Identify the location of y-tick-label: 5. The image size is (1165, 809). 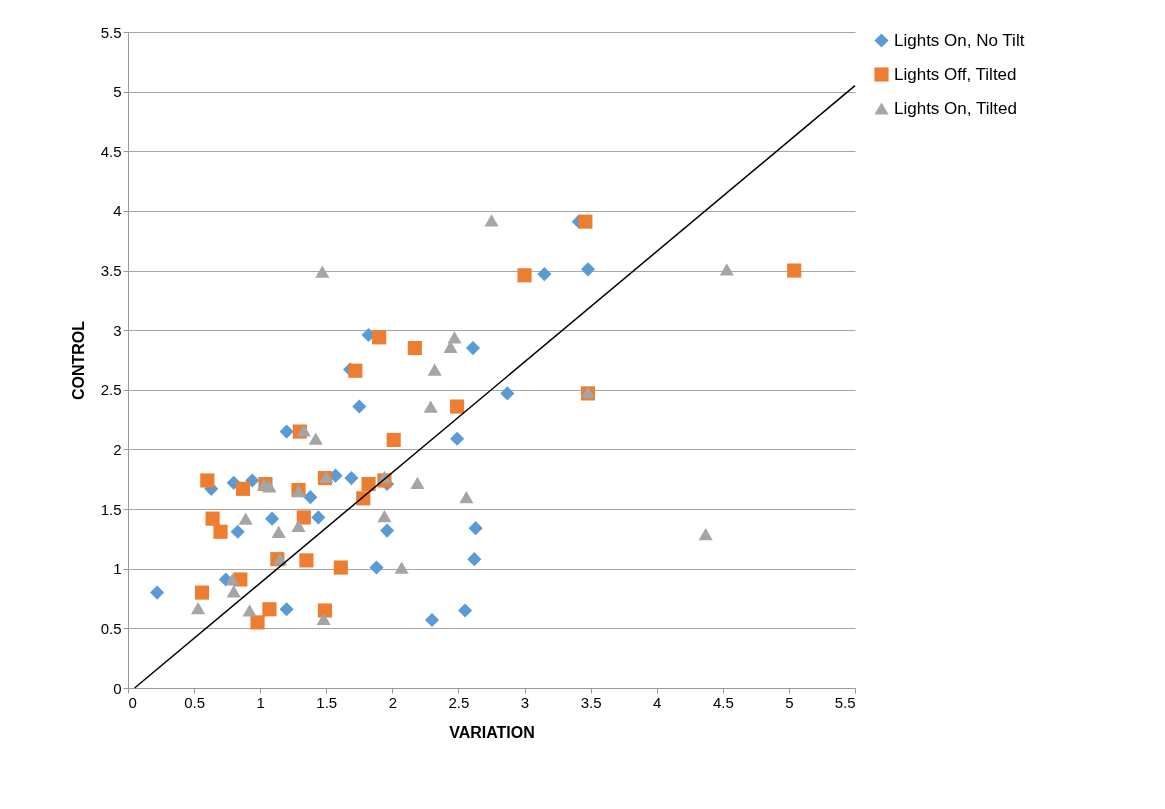
(117, 92).